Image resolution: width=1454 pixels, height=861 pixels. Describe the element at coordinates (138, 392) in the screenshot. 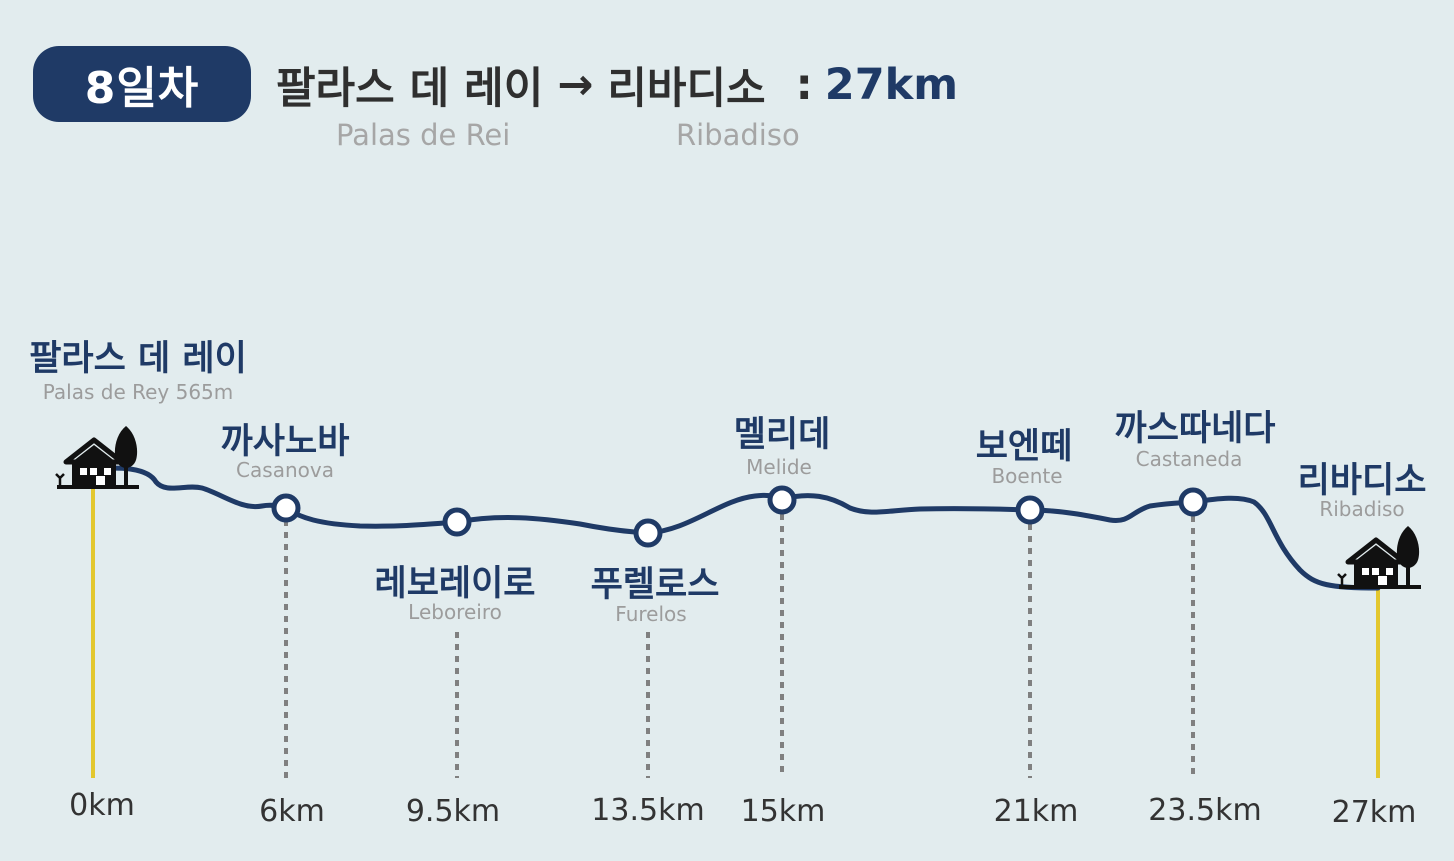

I see `stop-latin-palas-de-rey: Palas de Rey 565m` at that location.